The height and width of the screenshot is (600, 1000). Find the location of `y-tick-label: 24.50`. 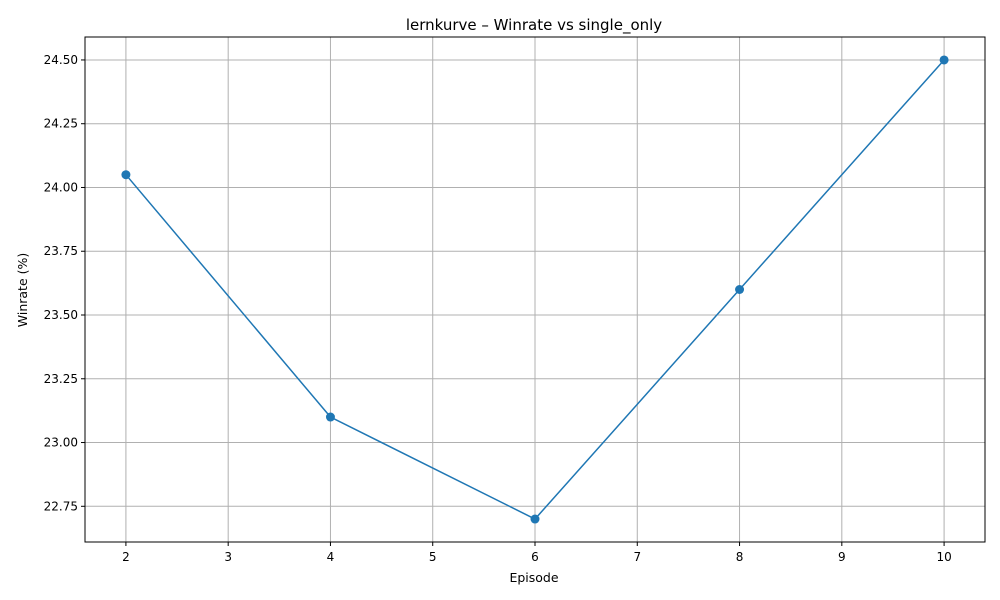

y-tick-label: 24.50 is located at coordinates (61, 60).